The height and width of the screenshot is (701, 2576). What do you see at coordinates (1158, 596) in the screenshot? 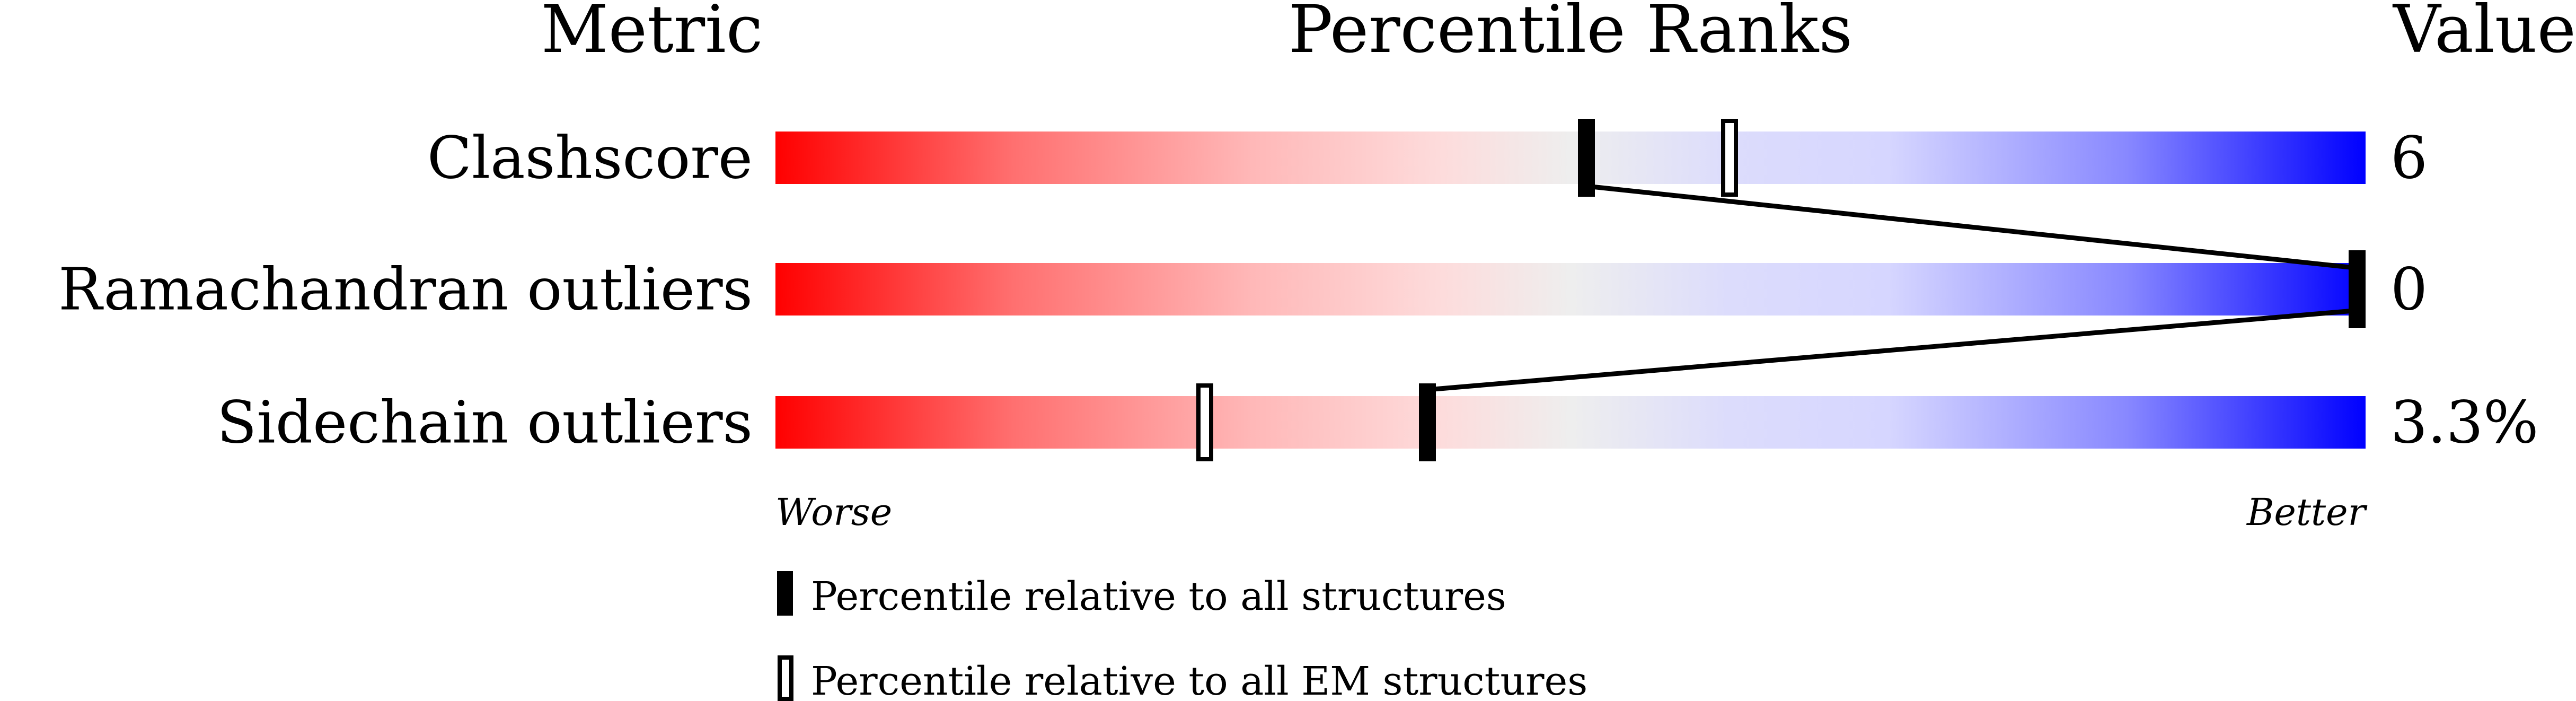
I see `legend-all-structures: Percentile relative to all structures` at bounding box center [1158, 596].